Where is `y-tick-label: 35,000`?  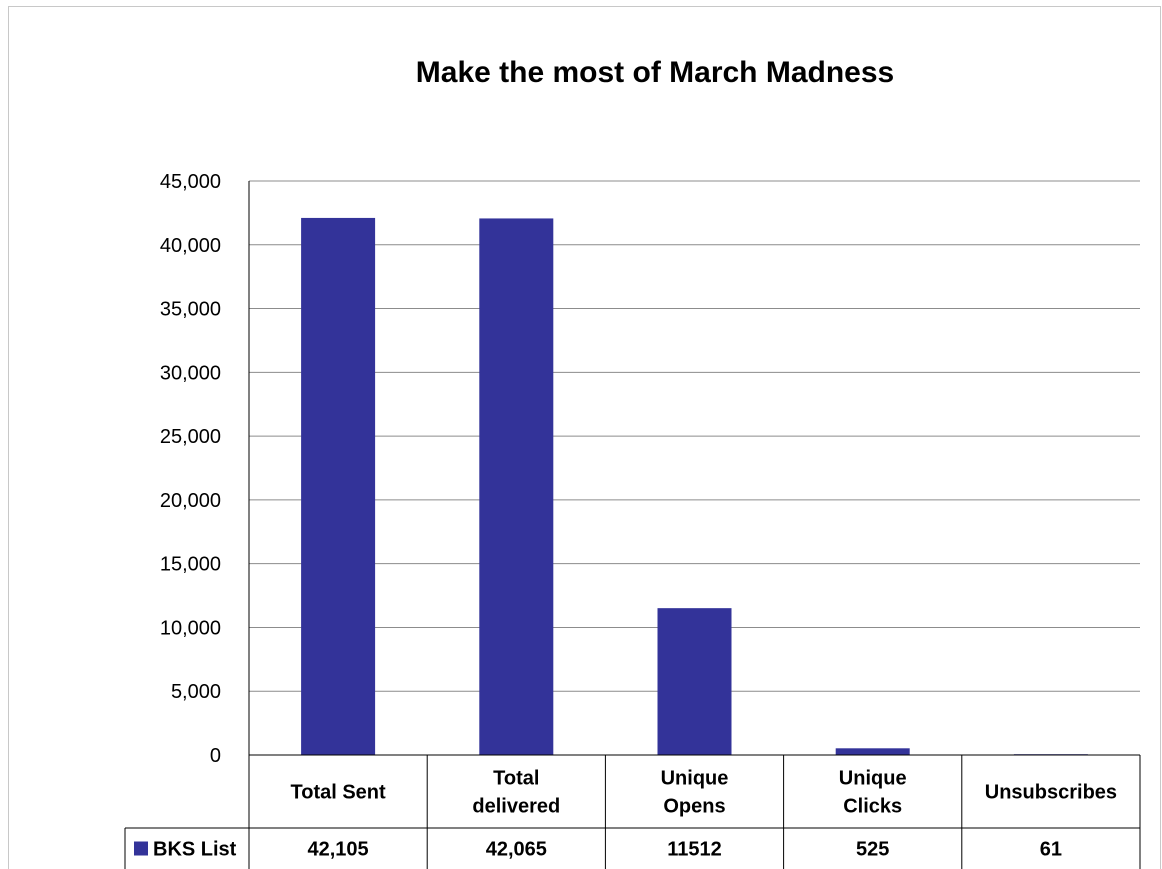 y-tick-label: 35,000 is located at coordinates (190, 310).